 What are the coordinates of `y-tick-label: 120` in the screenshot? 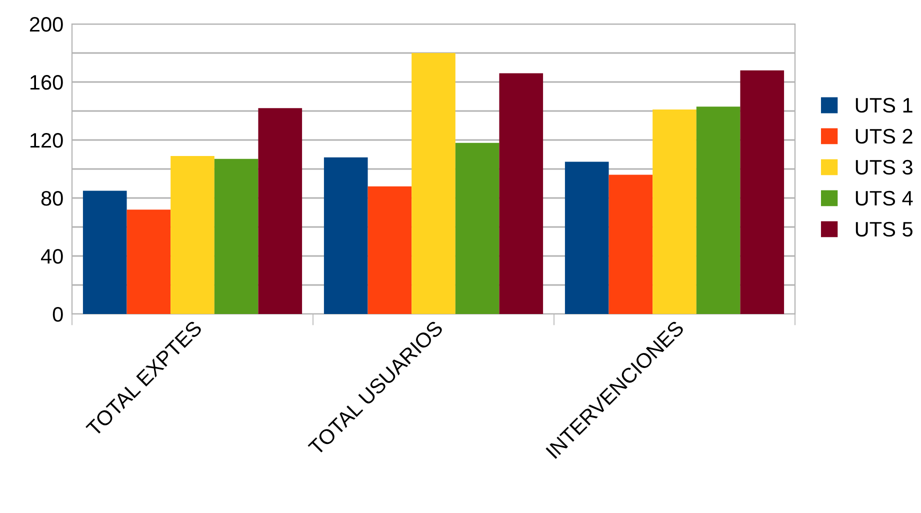 It's located at (46, 140).